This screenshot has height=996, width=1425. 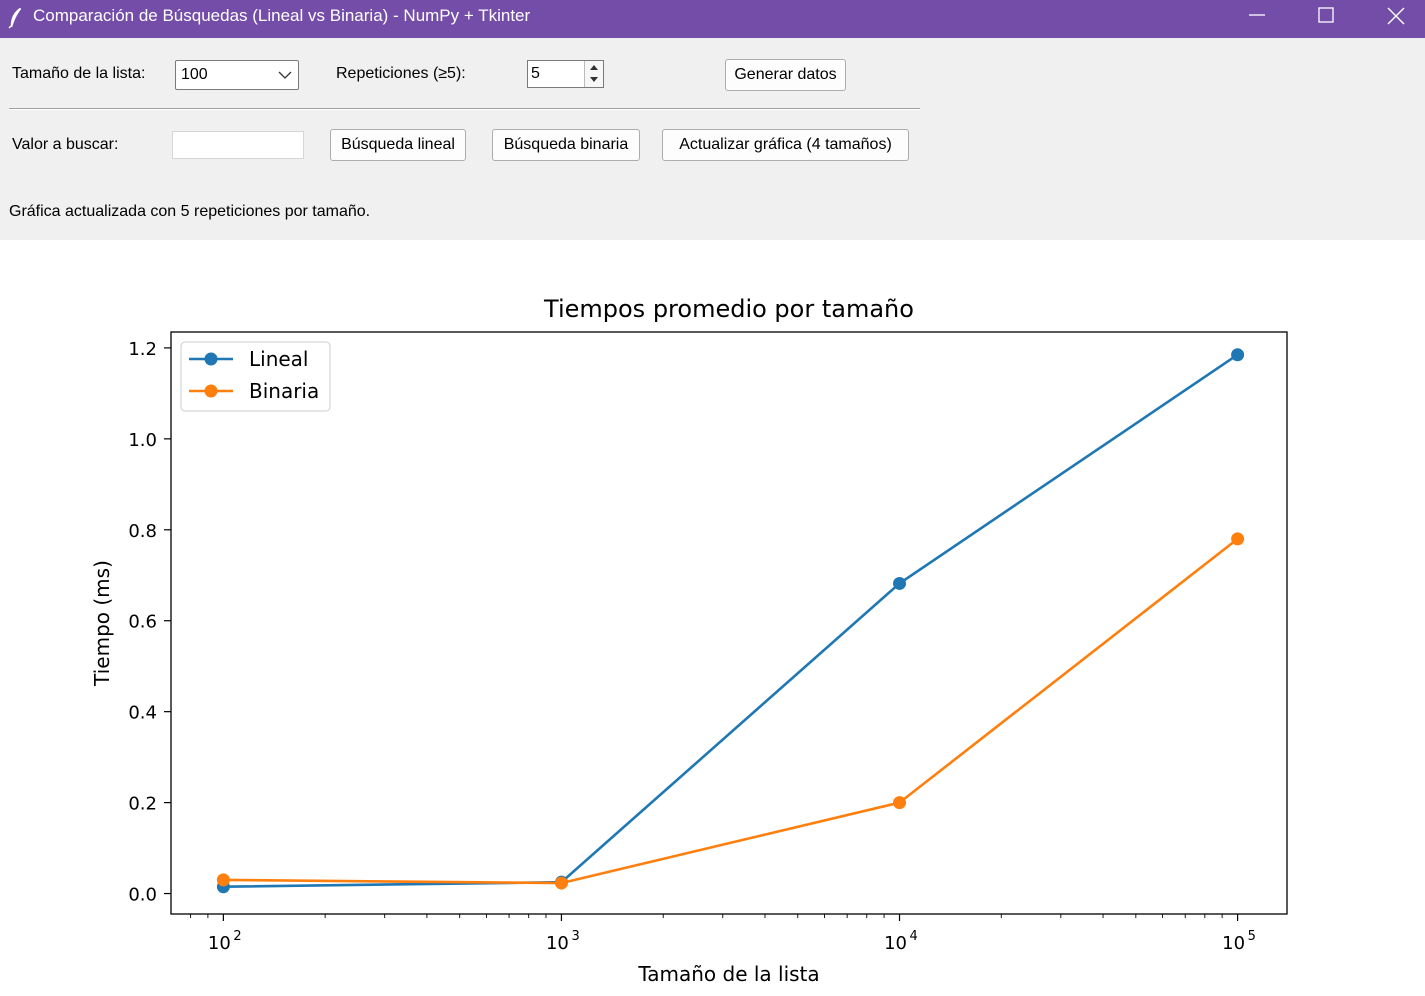 What do you see at coordinates (142, 622) in the screenshot?
I see `y-tick-label: 0.6` at bounding box center [142, 622].